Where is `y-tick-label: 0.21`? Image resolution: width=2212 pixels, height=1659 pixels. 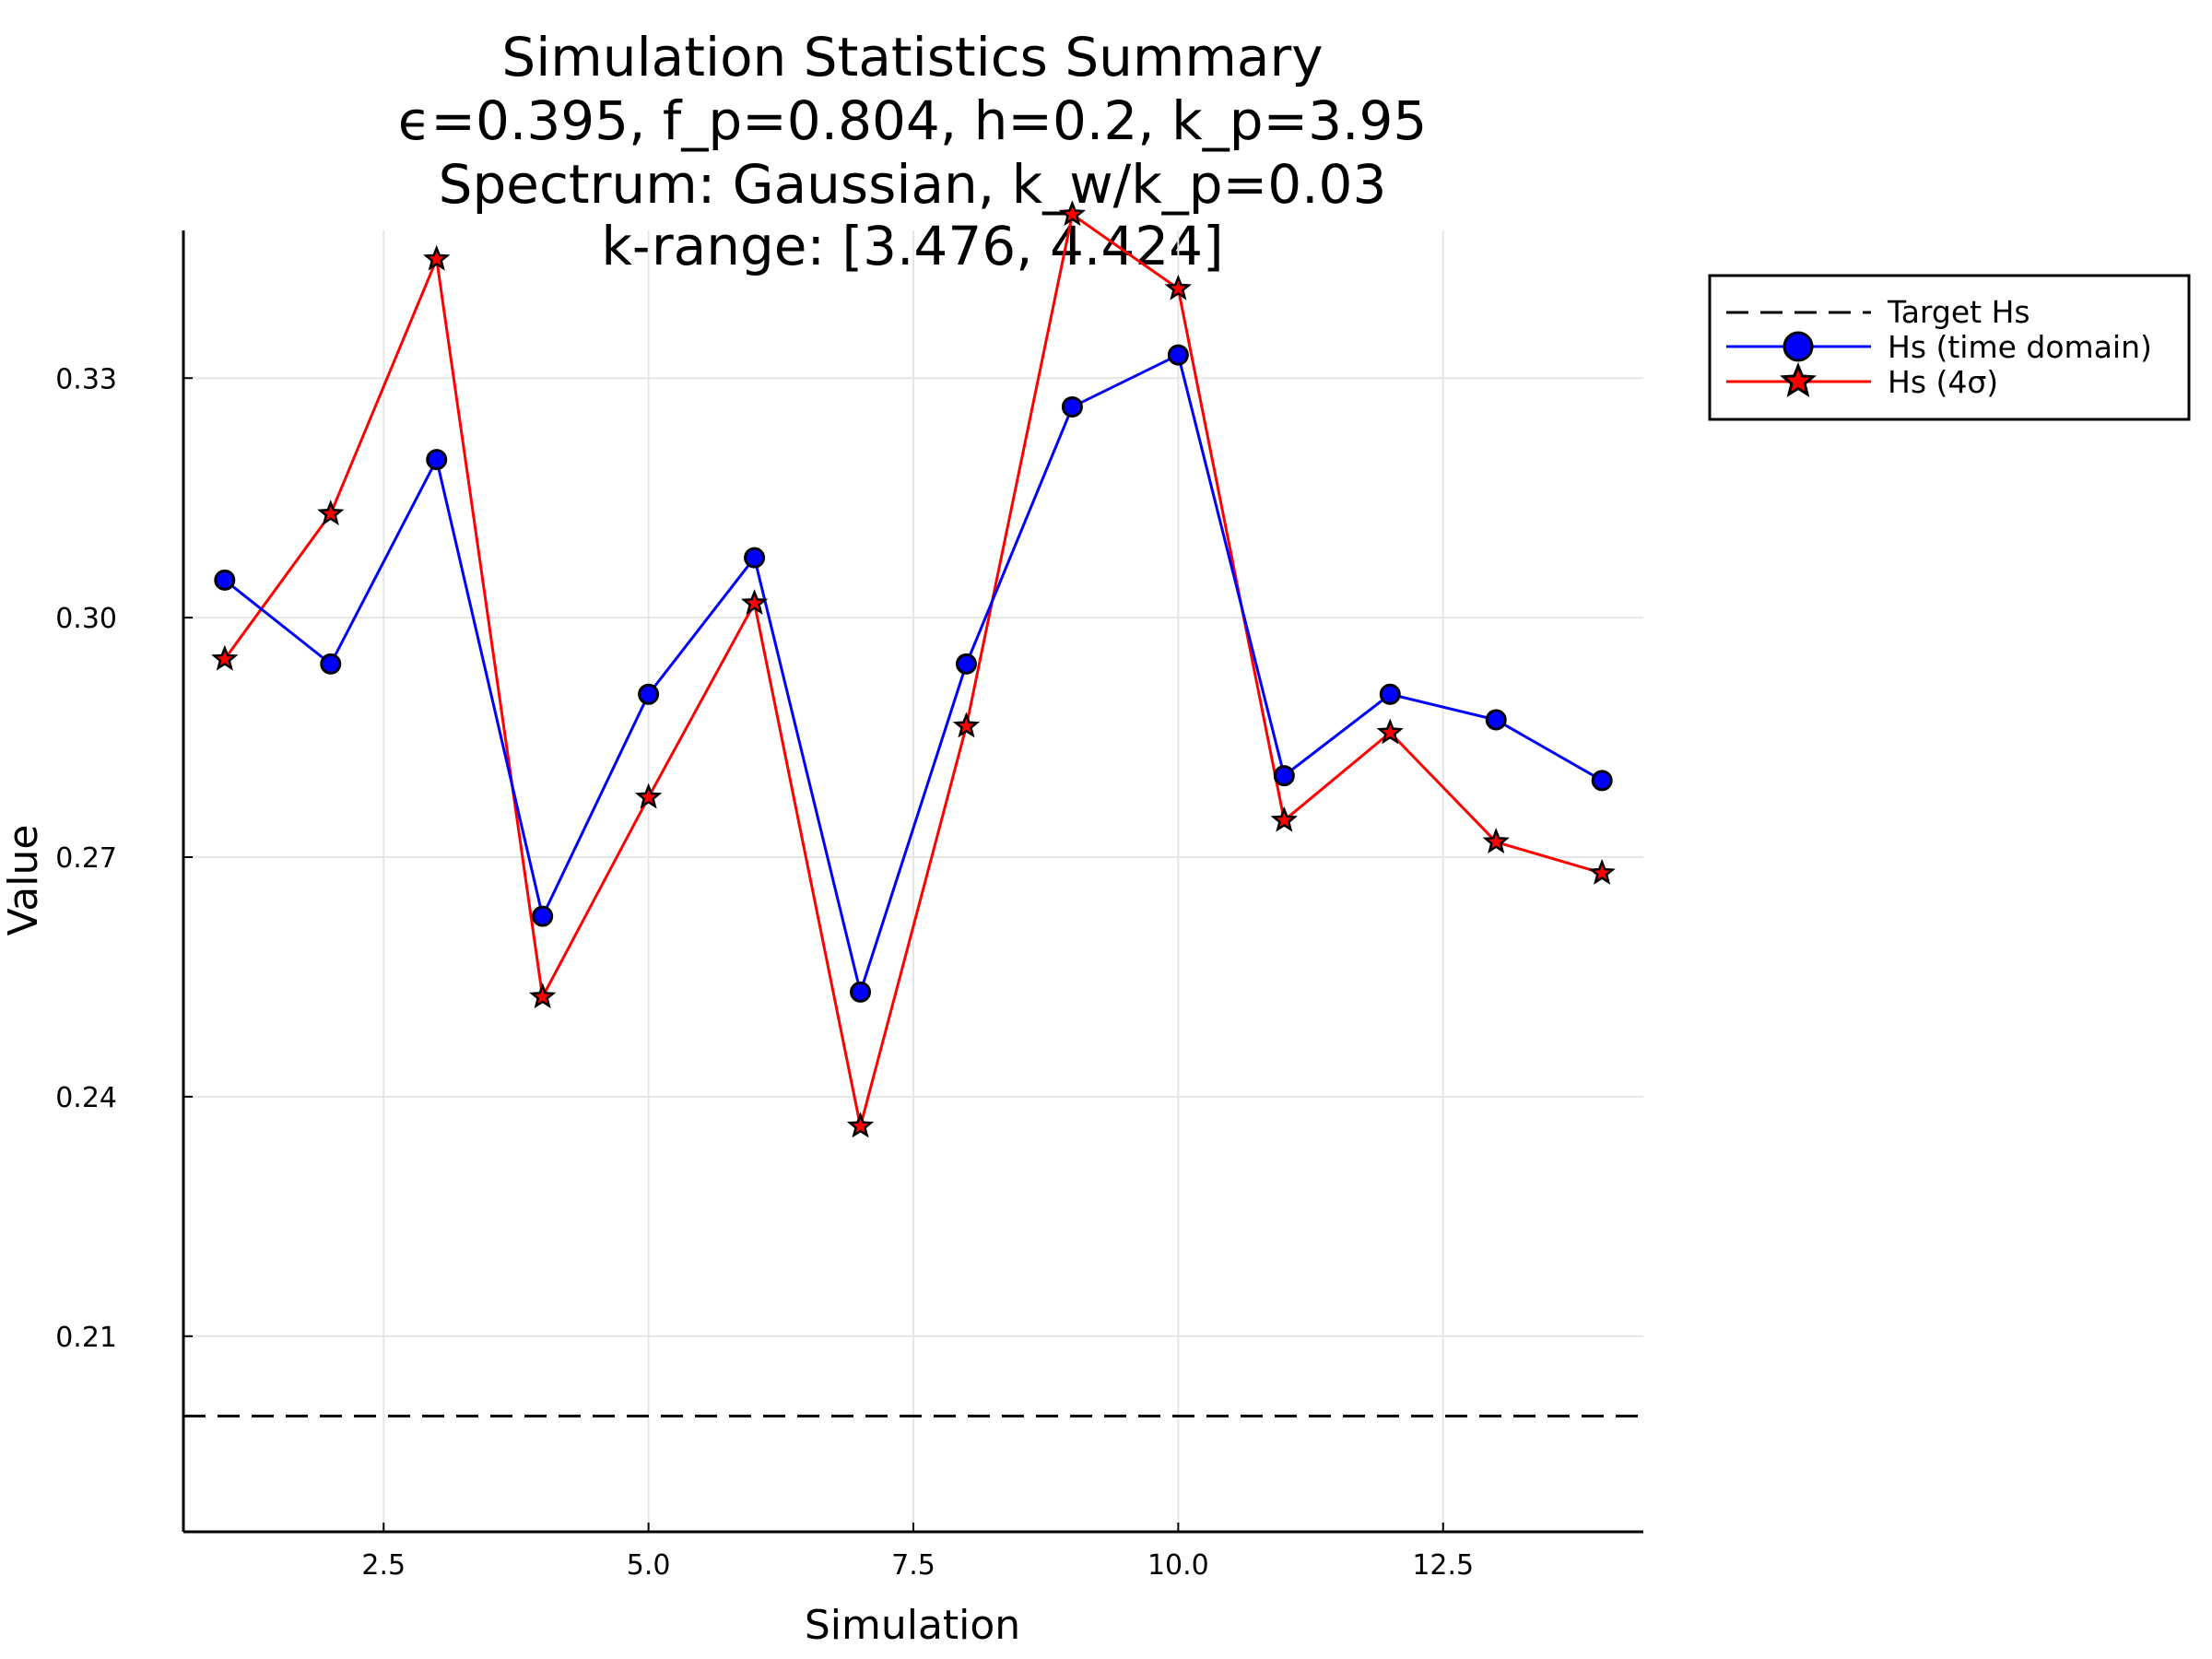 y-tick-label: 0.21 is located at coordinates (86, 1338).